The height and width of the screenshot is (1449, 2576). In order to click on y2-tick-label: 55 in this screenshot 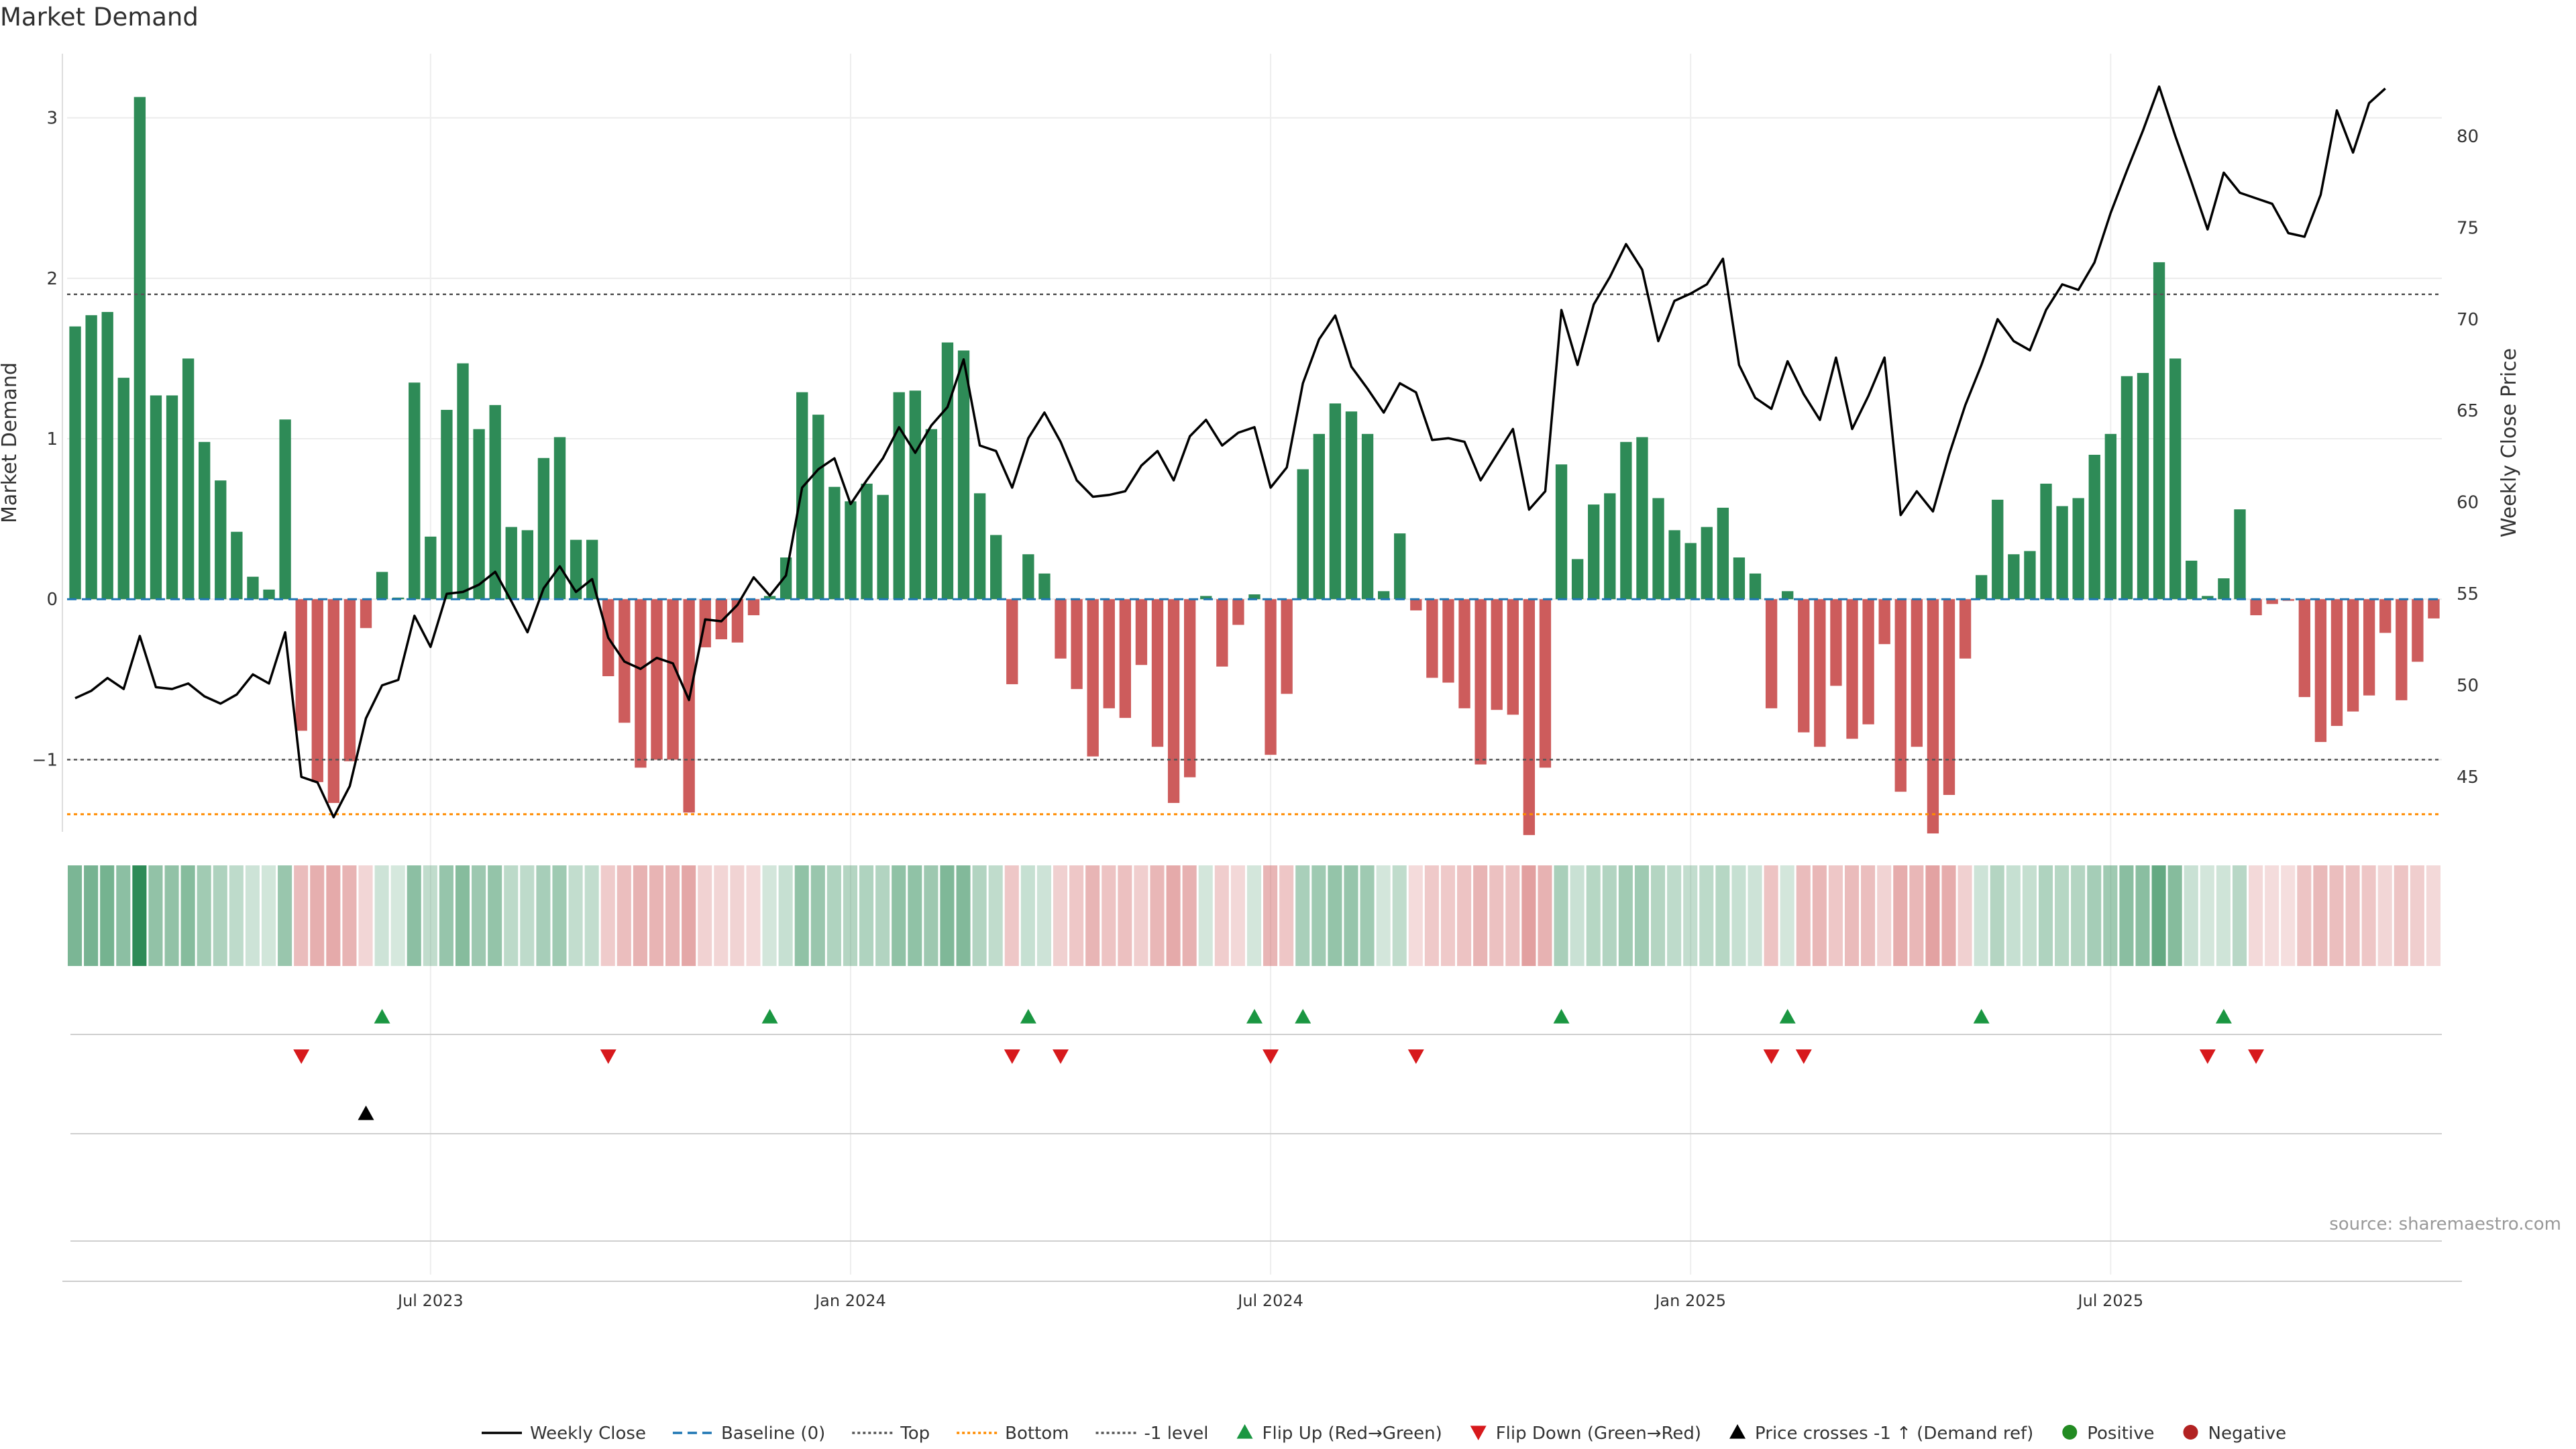, I will do `click(2468, 594)`.